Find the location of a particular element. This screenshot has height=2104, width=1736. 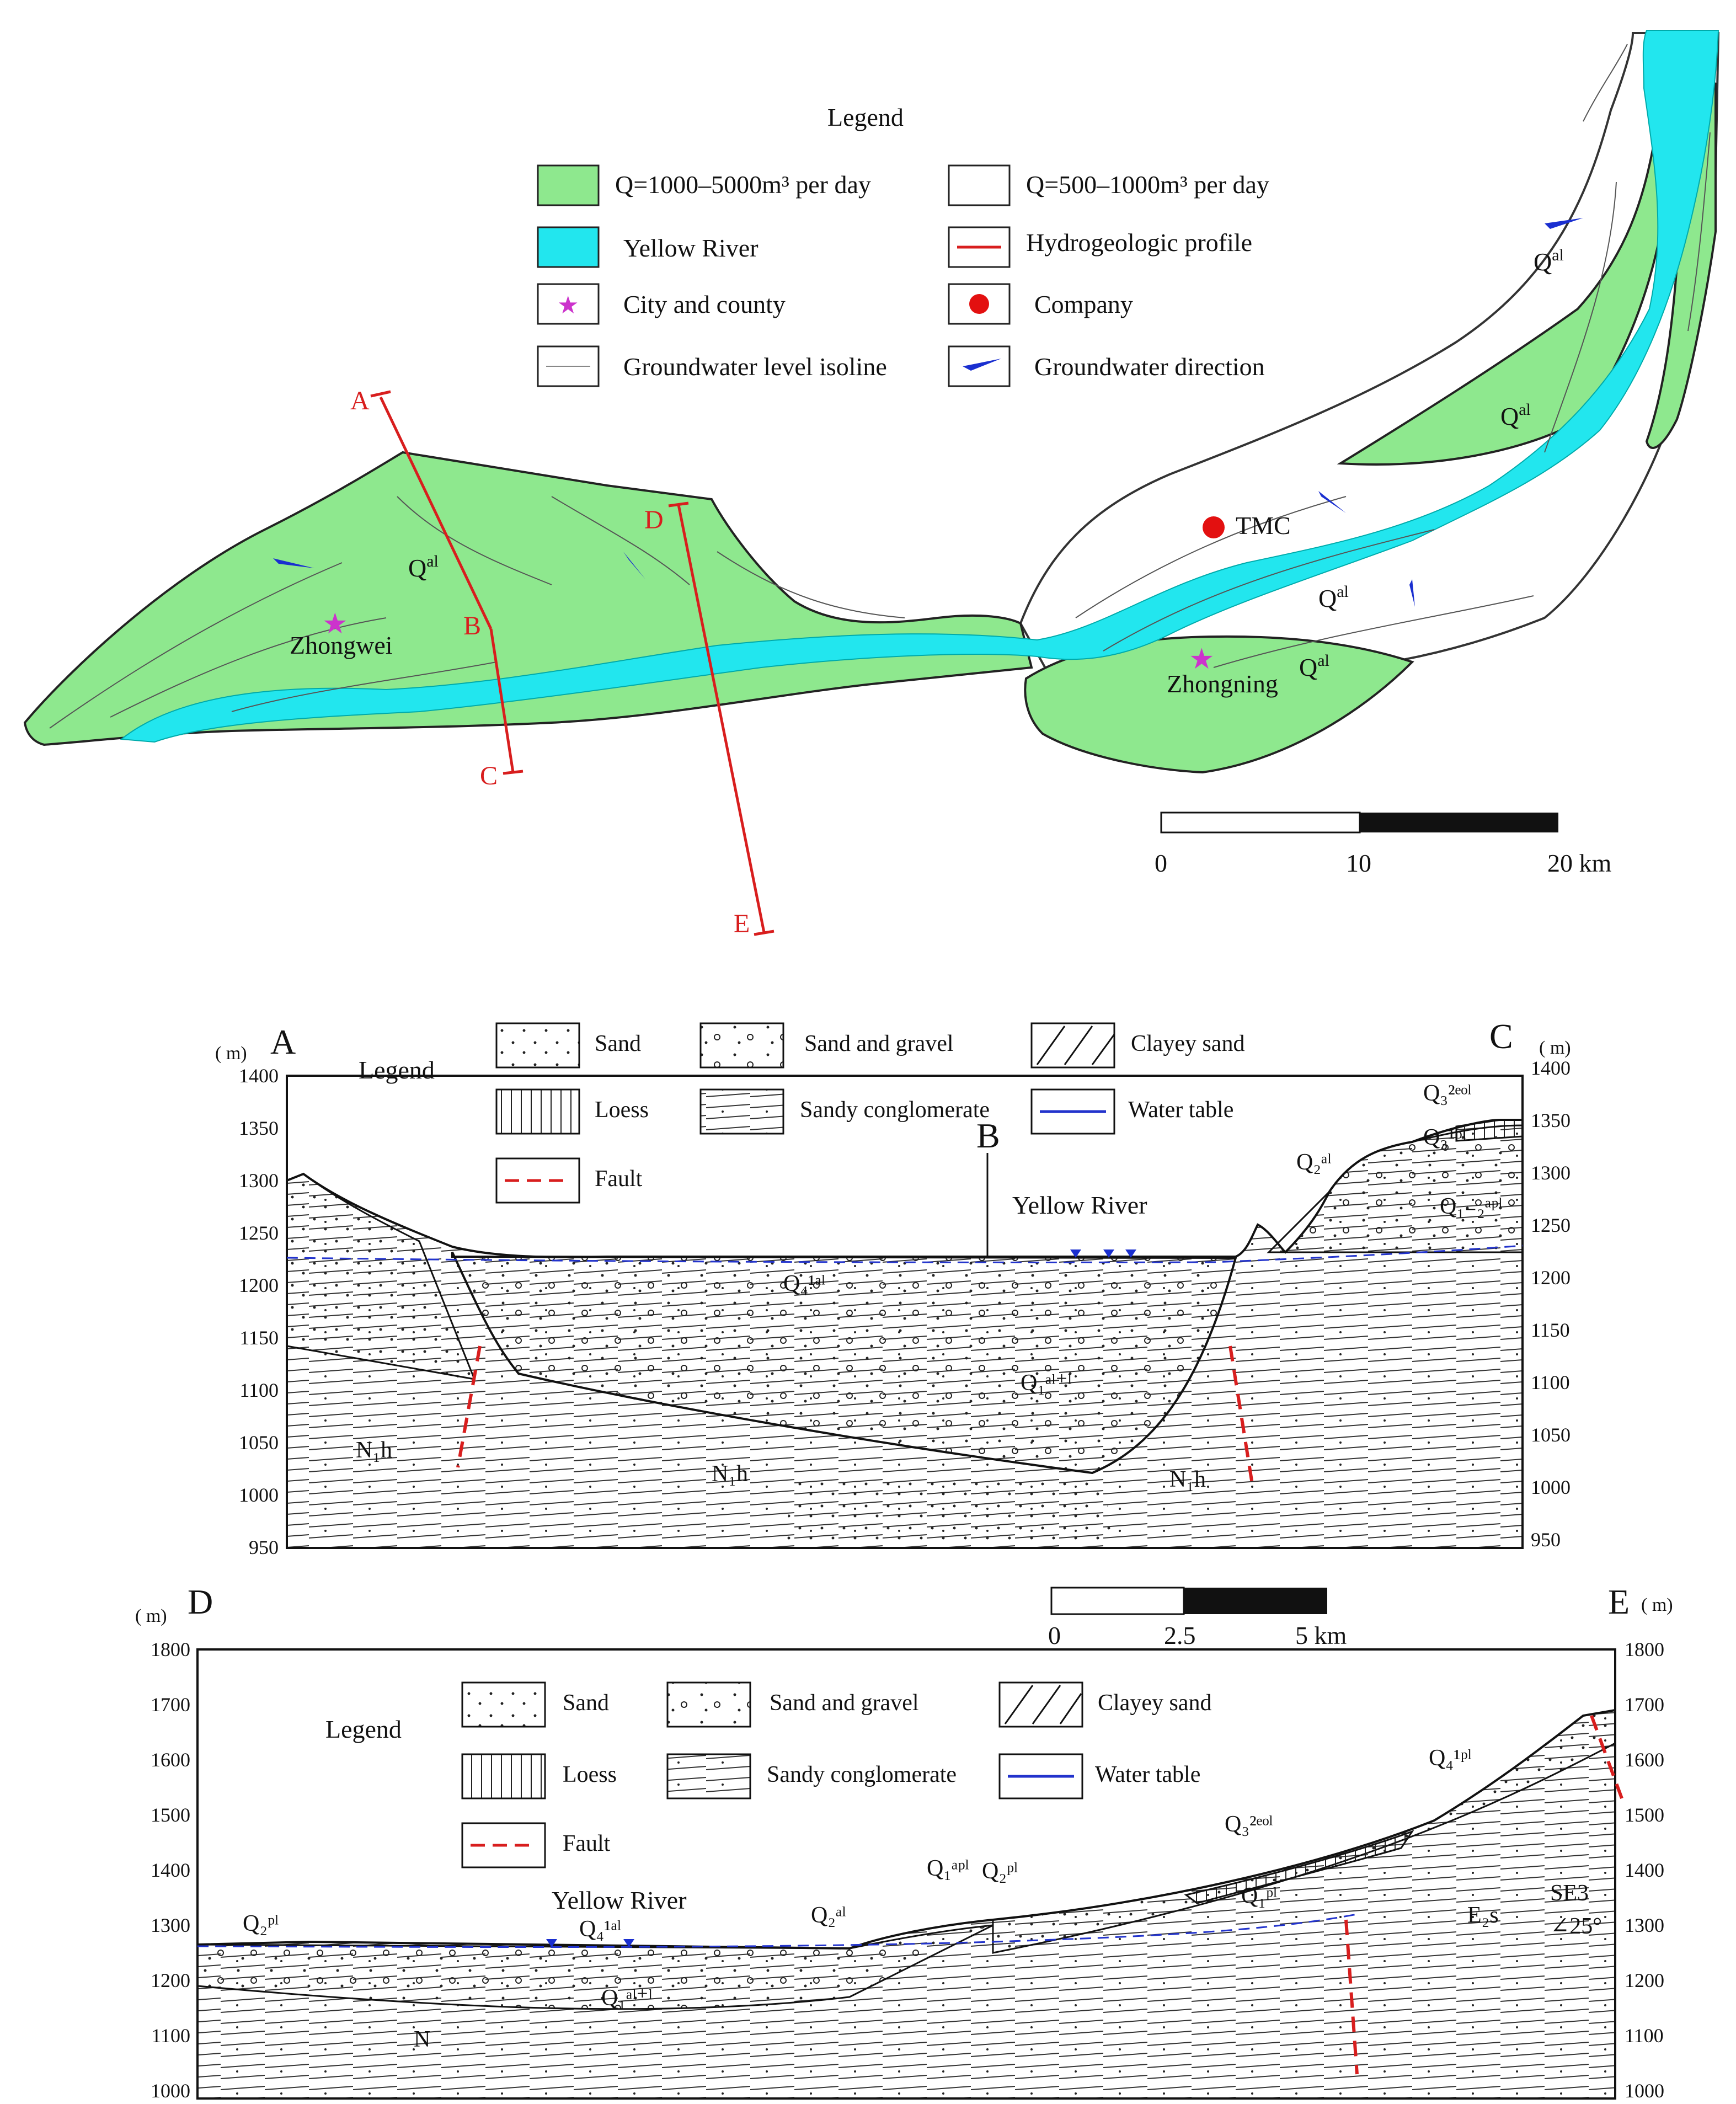

svg-text: Sandy conglomerate is located at coordinates (862, 1775).